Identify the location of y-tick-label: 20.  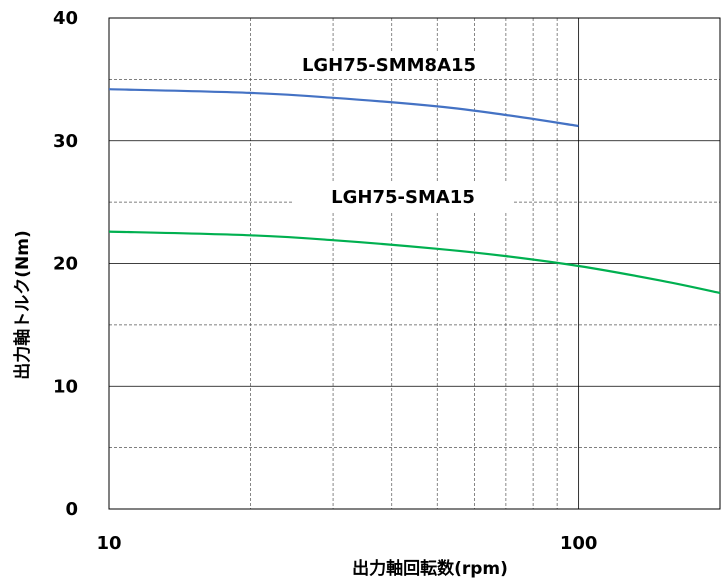
(65, 264).